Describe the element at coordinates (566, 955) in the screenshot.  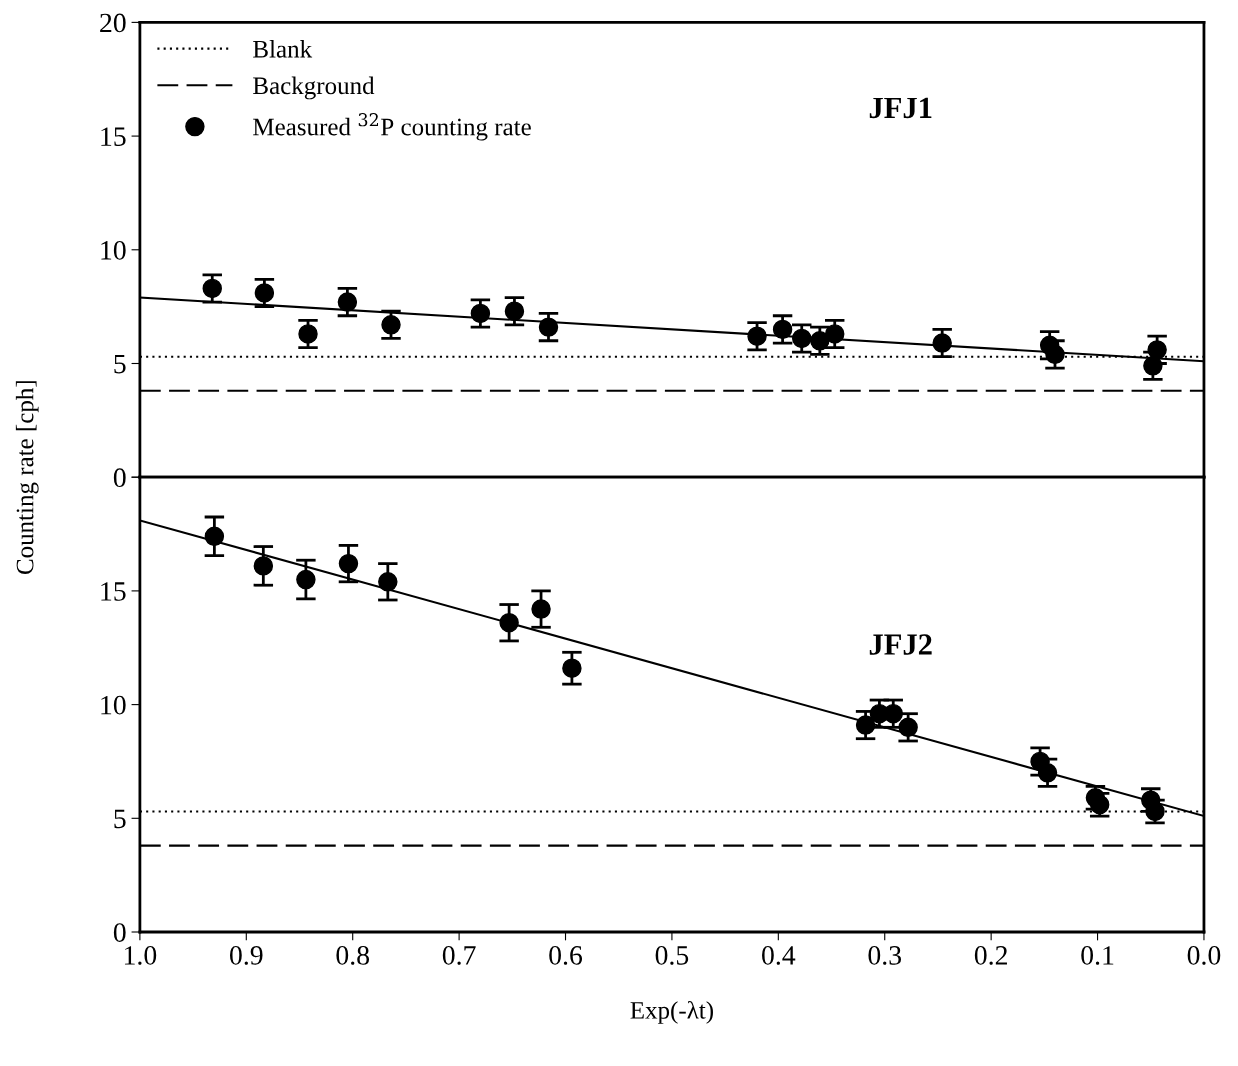
I see `x-tick-label: 0.6` at that location.